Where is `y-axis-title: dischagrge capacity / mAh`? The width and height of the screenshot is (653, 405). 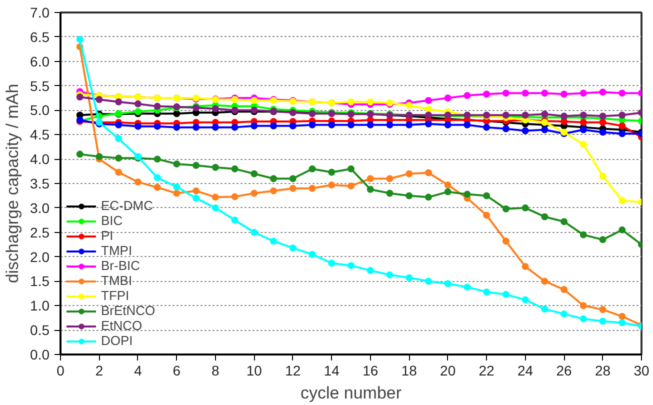
y-axis-title: dischagrge capacity / mAh is located at coordinates (12, 184).